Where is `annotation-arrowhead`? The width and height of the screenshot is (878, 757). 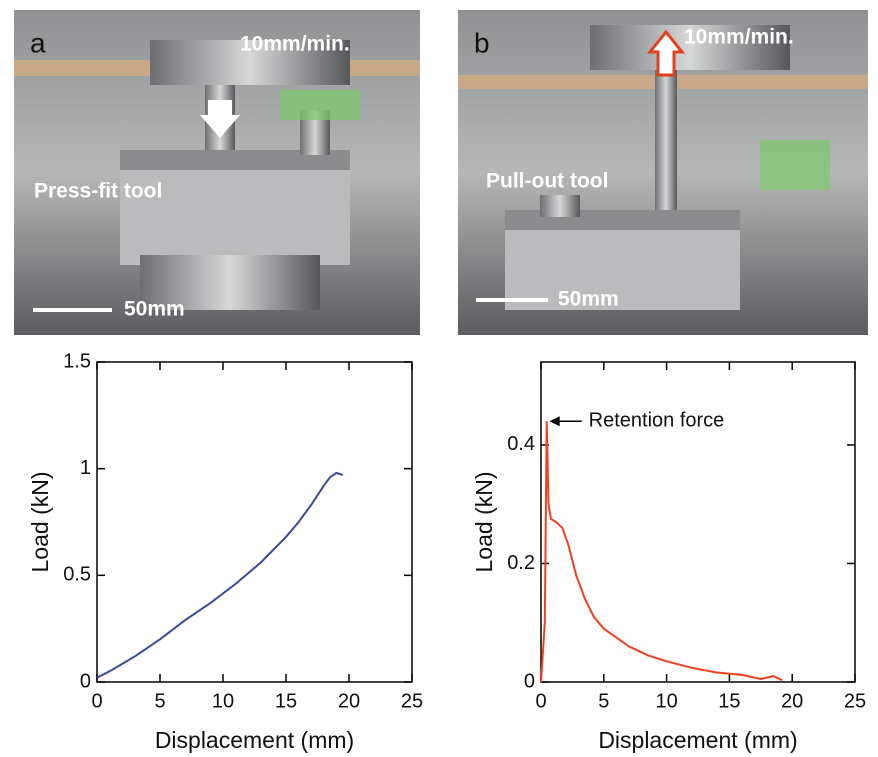
annotation-arrowhead is located at coordinates (554, 421).